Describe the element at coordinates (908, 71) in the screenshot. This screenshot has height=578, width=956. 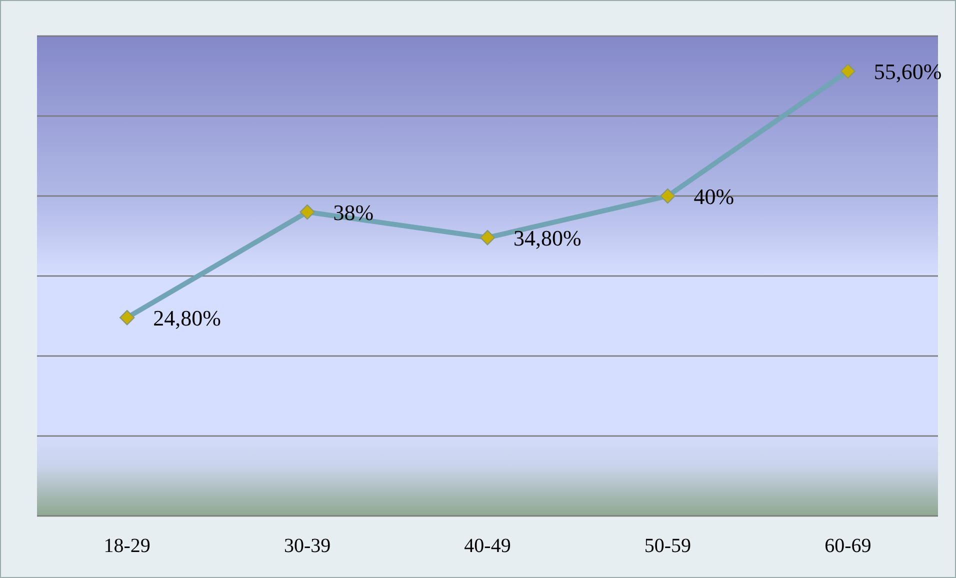
I see `data-label: 55,60%` at that location.